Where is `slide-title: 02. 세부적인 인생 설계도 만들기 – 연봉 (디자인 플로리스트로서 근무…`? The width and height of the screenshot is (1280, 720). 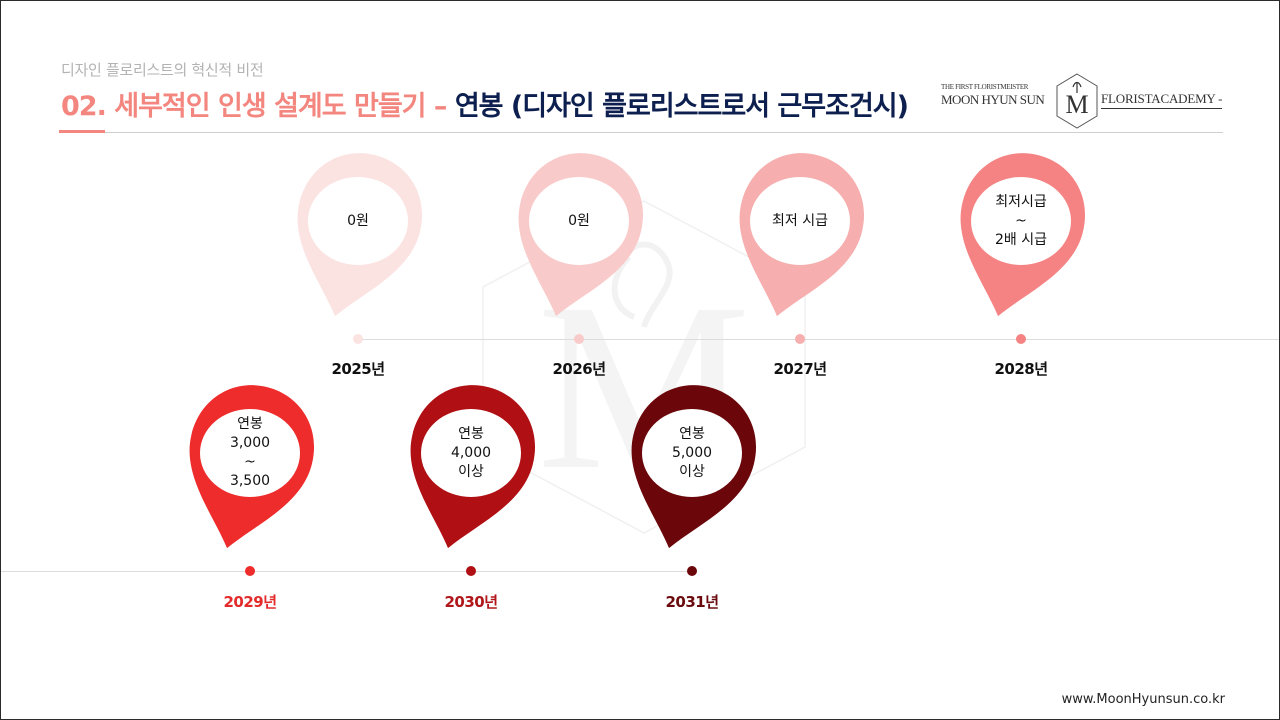
slide-title: 02. 세부적인 인생 설계도 만들기 – 연봉 (디자인 플로리스트로서 근무… is located at coordinates (485, 107).